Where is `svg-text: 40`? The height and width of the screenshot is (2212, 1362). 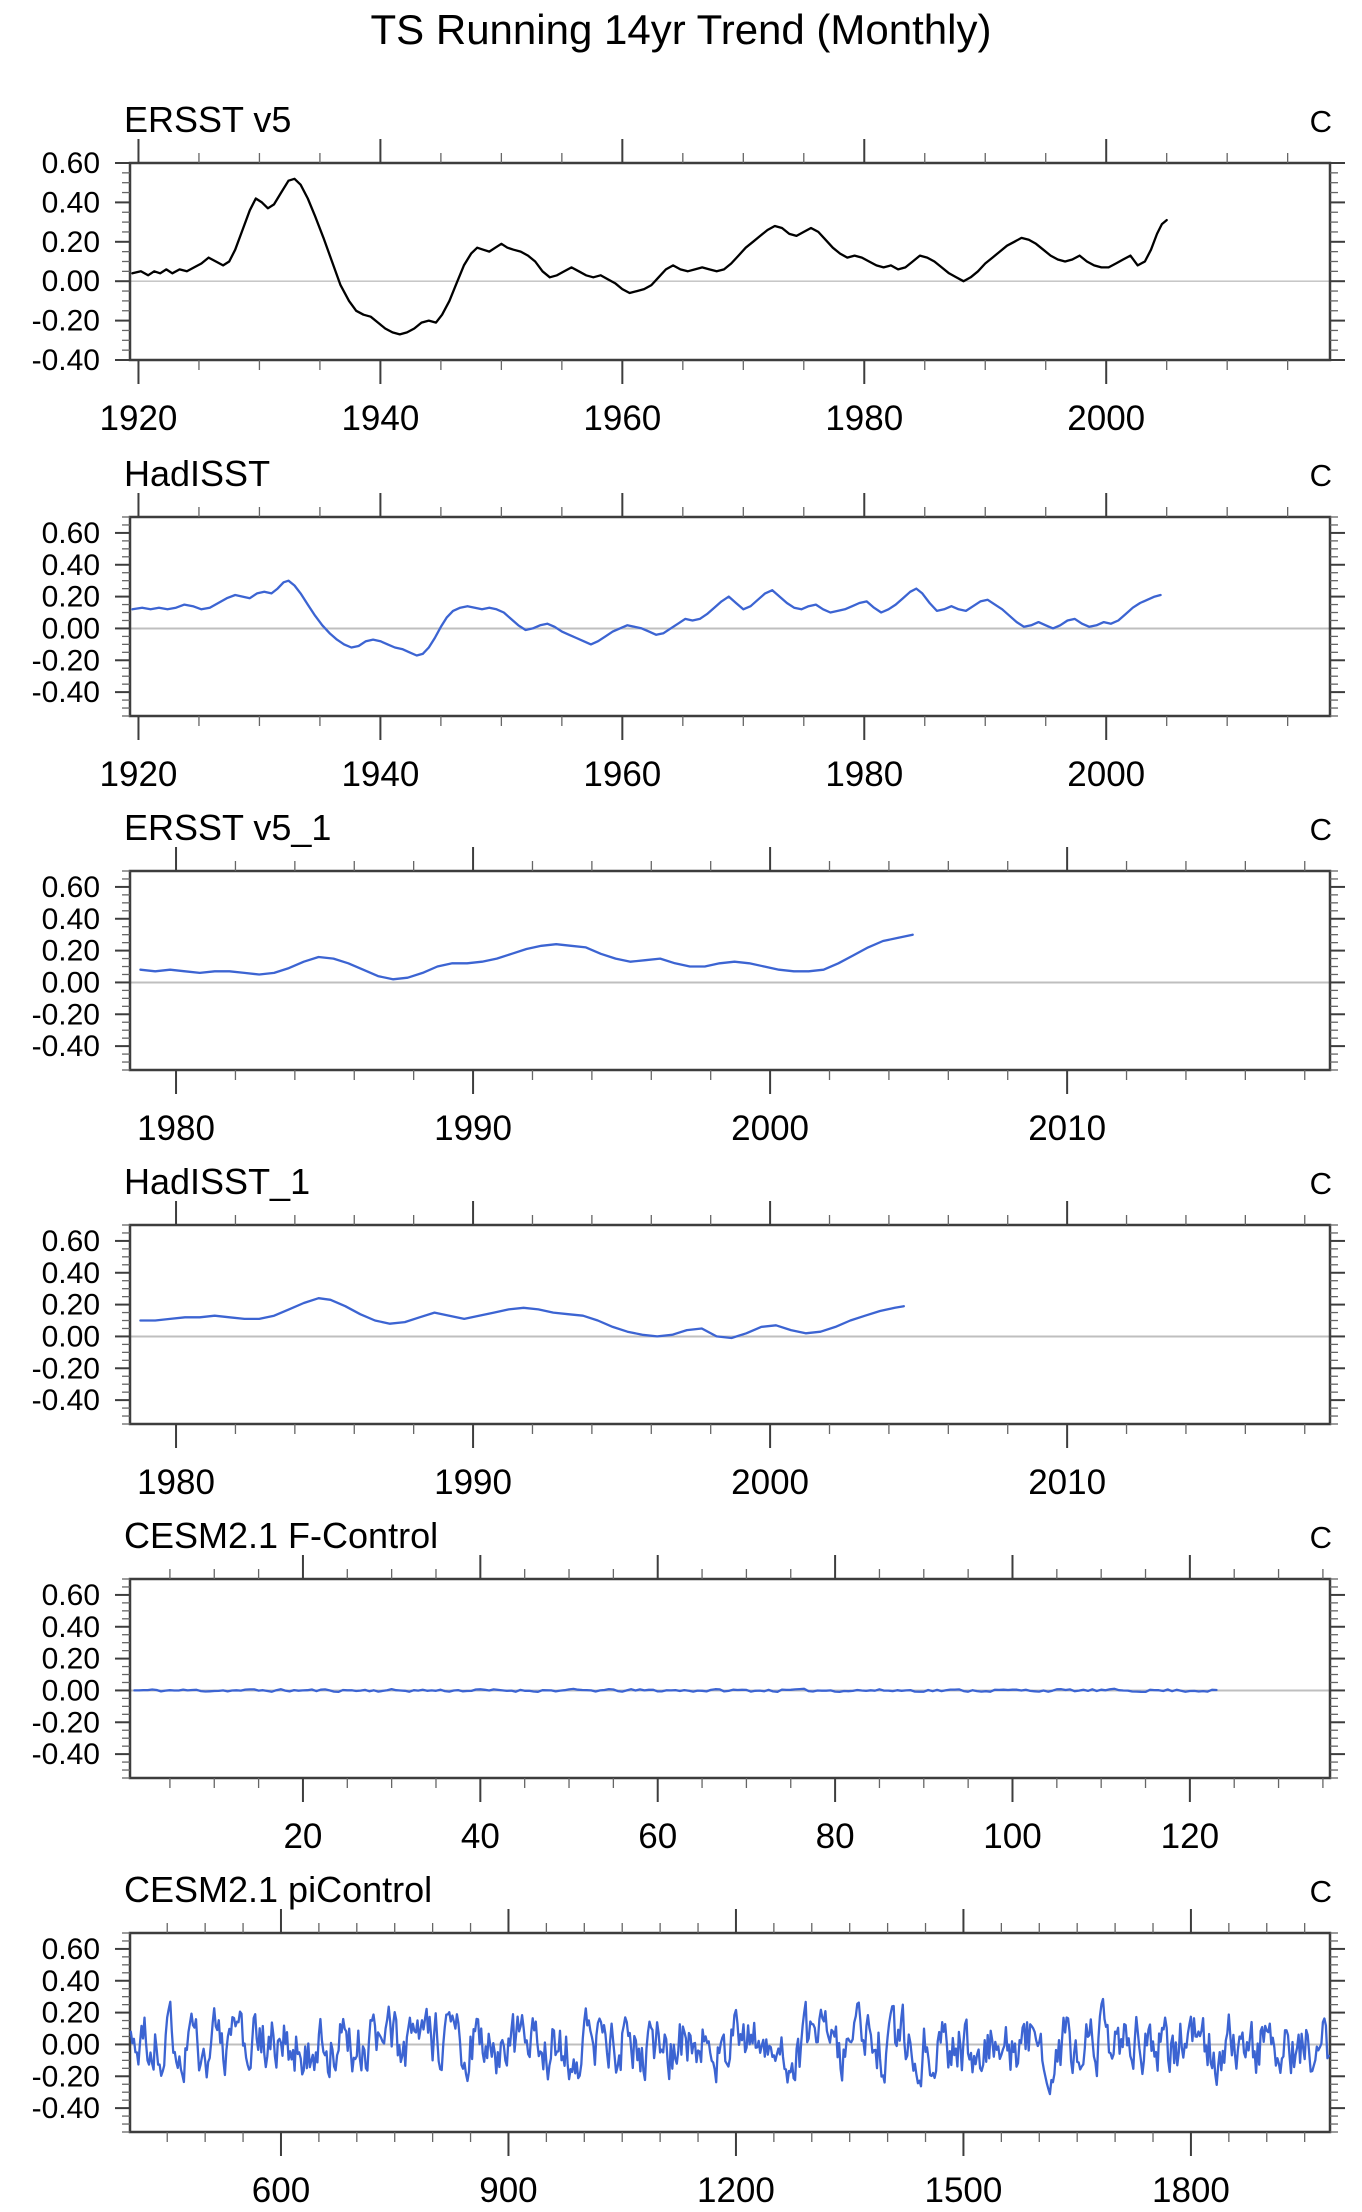
svg-text: 40 is located at coordinates (480, 1836).